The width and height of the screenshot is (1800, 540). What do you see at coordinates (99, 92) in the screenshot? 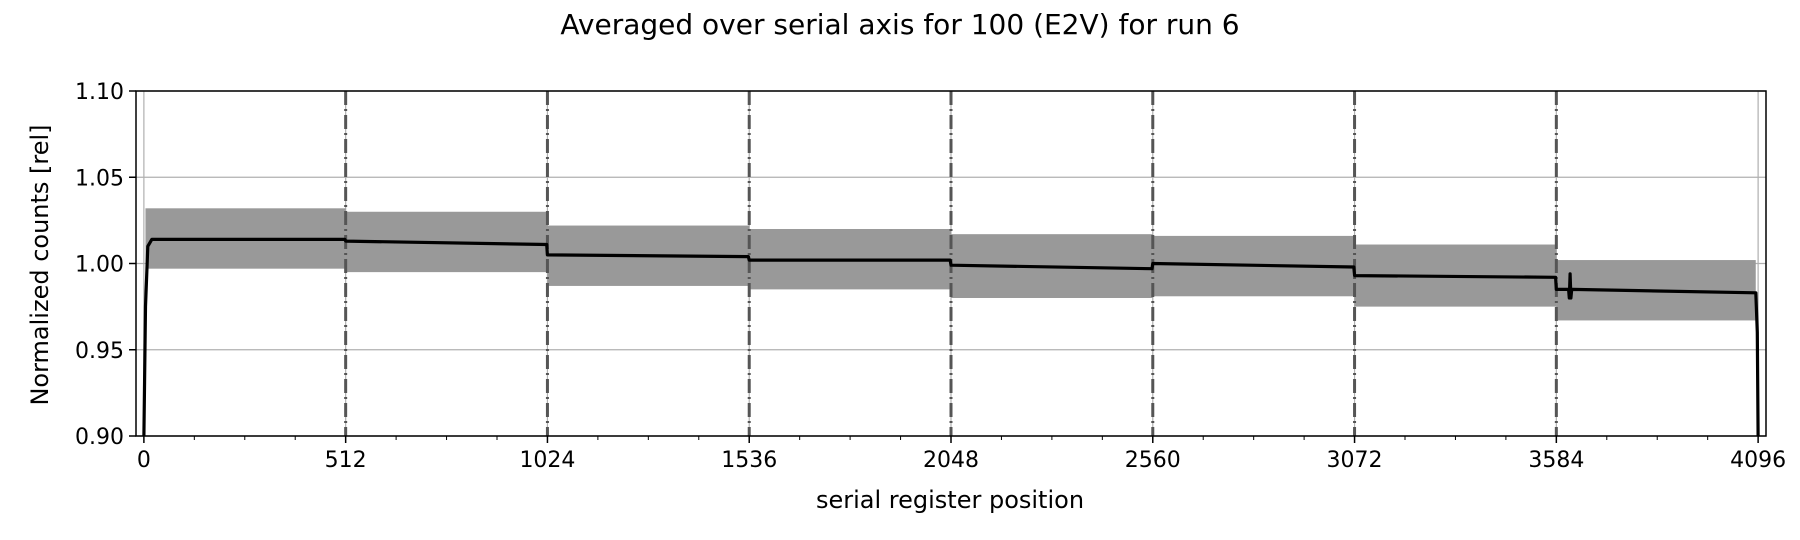
I see `y-tick-label: 1.10` at bounding box center [99, 92].